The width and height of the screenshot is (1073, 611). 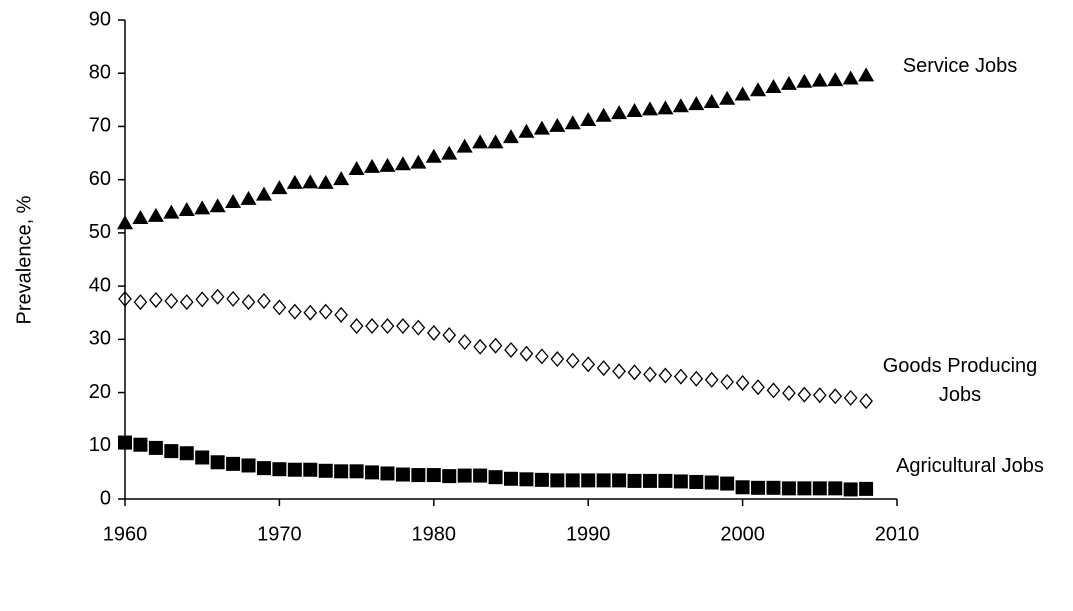 What do you see at coordinates (897, 534) in the screenshot?
I see `x-tick-label: 2010` at bounding box center [897, 534].